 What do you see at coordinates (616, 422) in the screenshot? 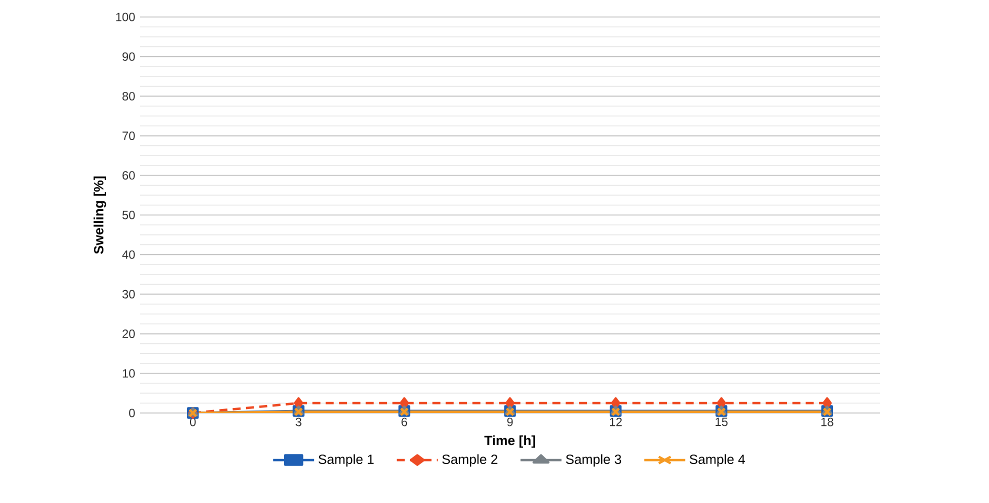
I see `x-tick-label: 12` at bounding box center [616, 422].